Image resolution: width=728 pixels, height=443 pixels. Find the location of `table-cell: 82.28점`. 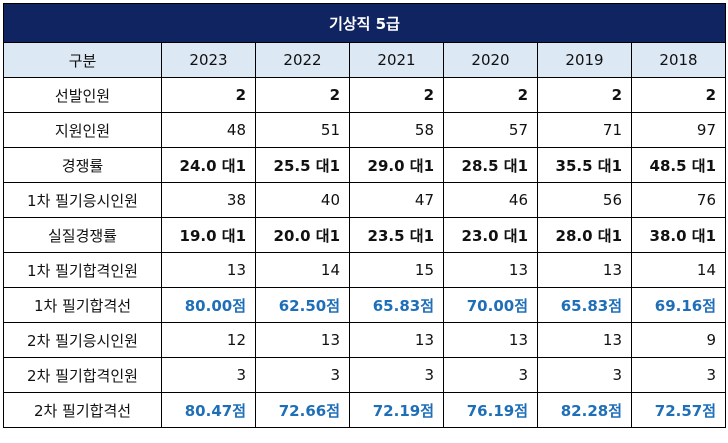

table-cell: 82.28점 is located at coordinates (584, 410).